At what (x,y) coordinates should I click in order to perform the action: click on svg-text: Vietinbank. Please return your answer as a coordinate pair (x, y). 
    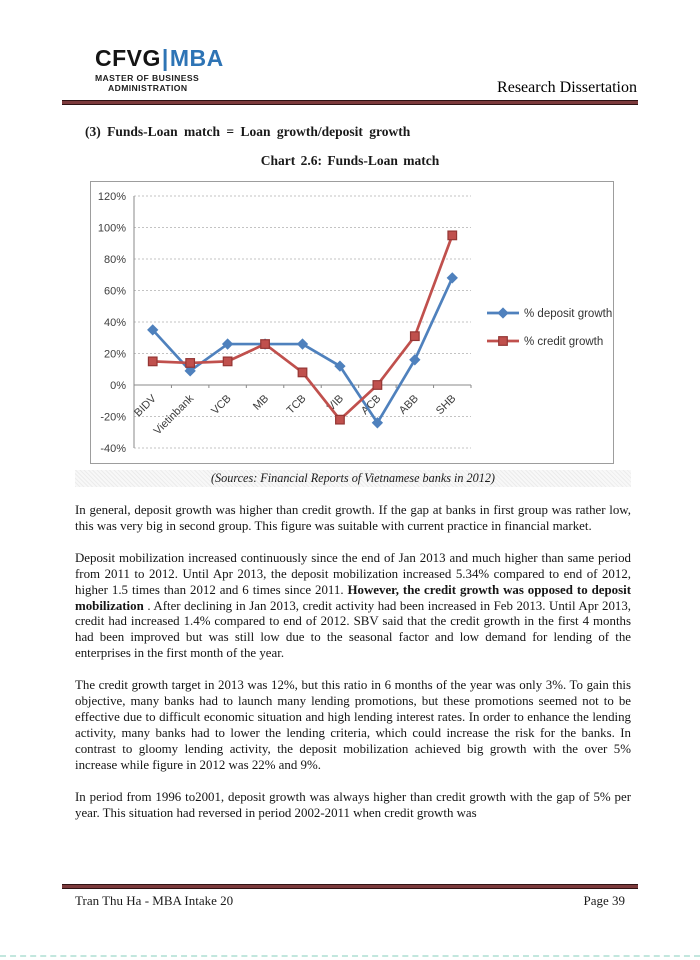
    Looking at the image, I should click on (174, 414).